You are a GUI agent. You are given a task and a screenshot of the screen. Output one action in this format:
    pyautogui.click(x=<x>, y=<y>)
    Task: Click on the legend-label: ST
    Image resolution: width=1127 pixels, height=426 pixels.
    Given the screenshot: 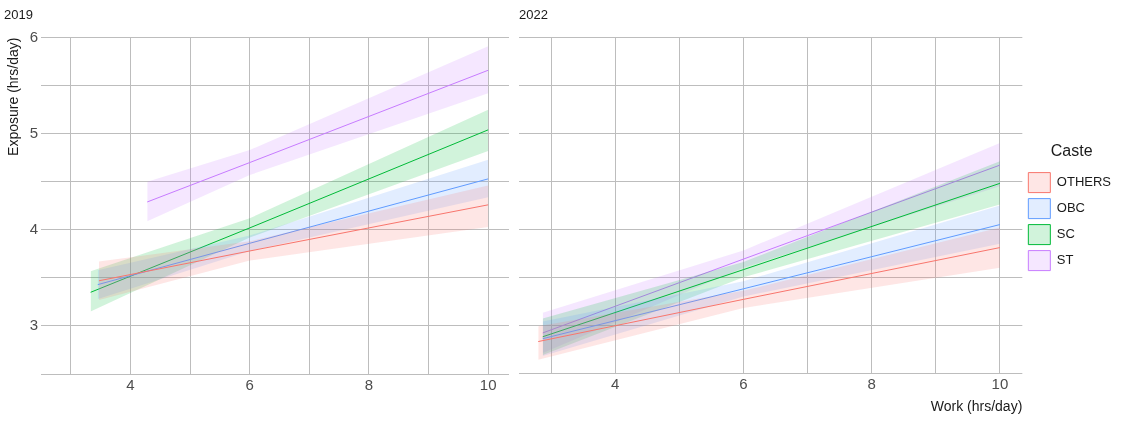 What is the action you would take?
    pyautogui.click(x=1065, y=260)
    